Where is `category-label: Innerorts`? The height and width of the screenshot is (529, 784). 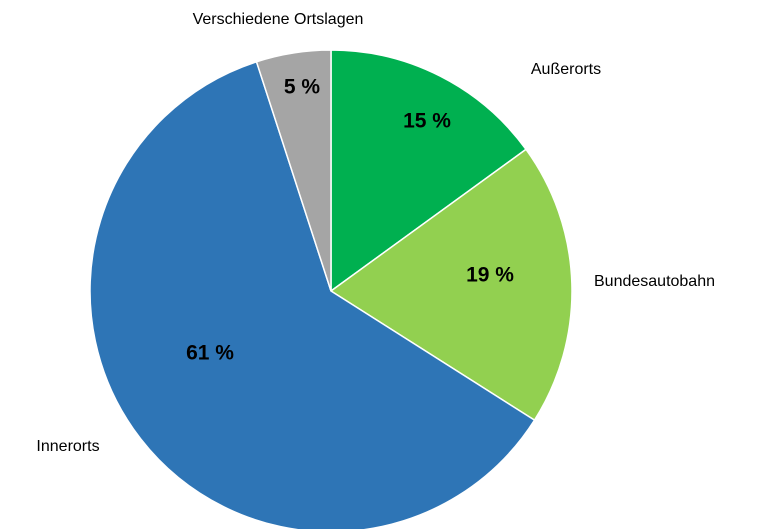
category-label: Innerorts is located at coordinates (67, 446).